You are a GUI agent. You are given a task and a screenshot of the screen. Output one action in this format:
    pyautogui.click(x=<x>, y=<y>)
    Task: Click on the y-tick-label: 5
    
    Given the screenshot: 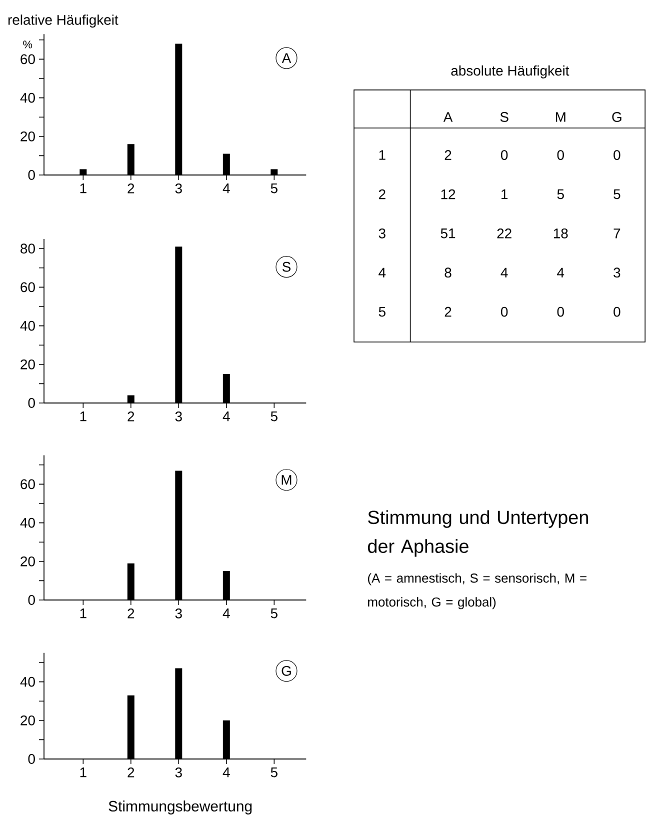 What is the action you would take?
    pyautogui.click(x=382, y=311)
    